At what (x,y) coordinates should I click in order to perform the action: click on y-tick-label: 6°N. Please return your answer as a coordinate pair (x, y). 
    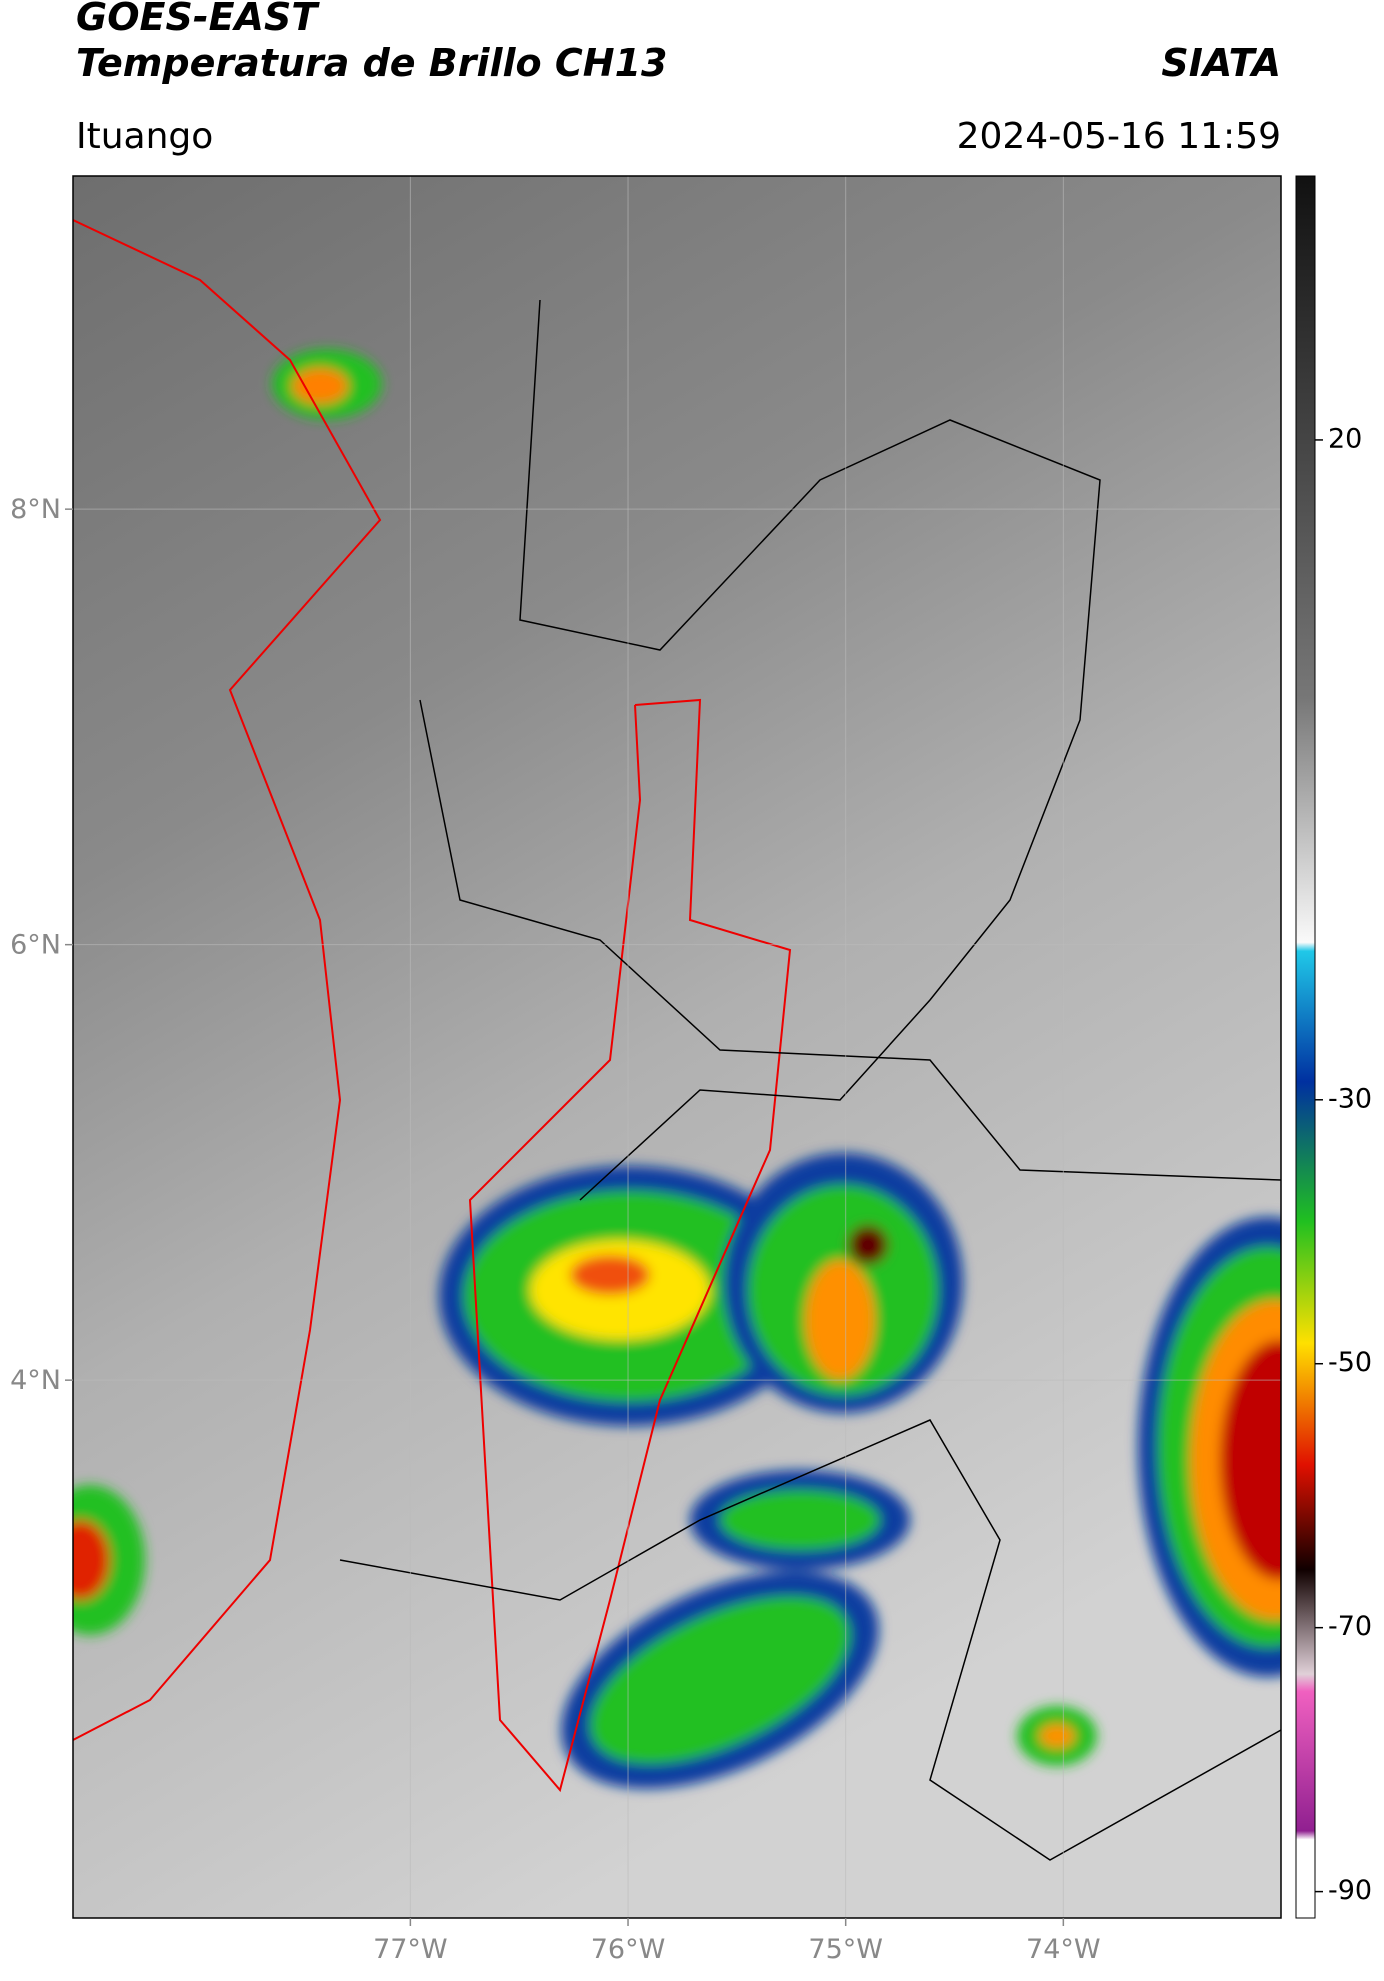
    Looking at the image, I should click on (35, 945).